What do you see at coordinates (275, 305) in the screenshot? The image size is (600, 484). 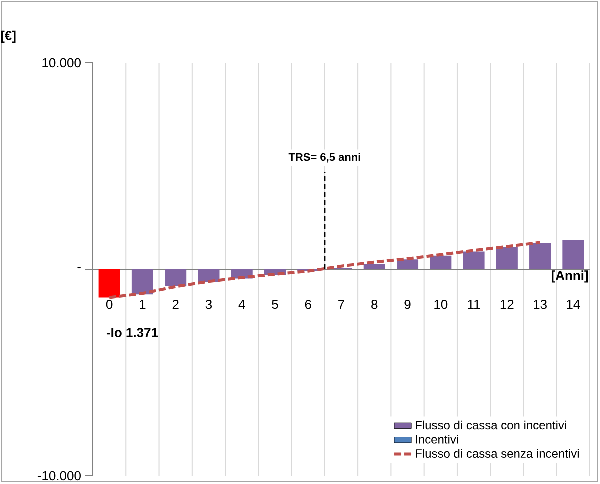 I see `x-tick-label: 5` at bounding box center [275, 305].